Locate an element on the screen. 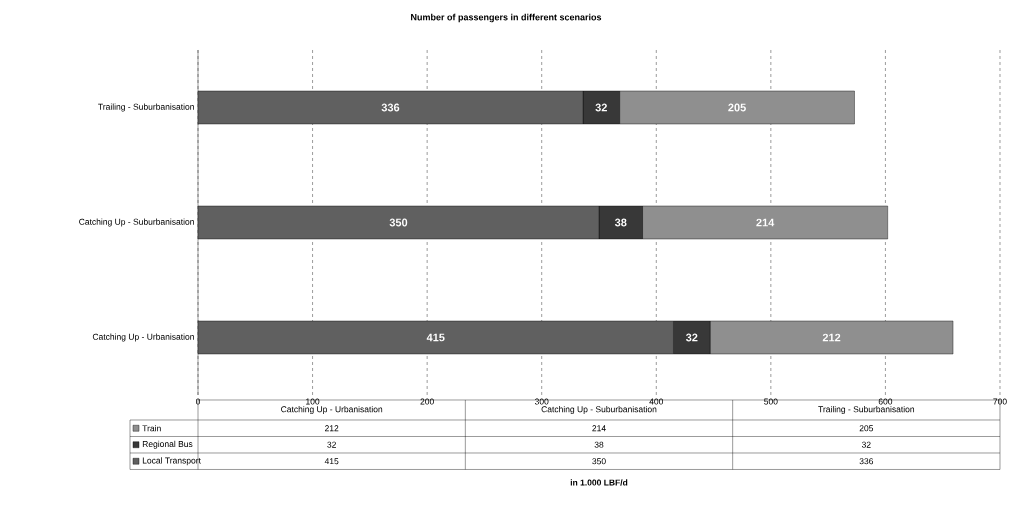  x-tick-label: 500 is located at coordinates (771, 401).